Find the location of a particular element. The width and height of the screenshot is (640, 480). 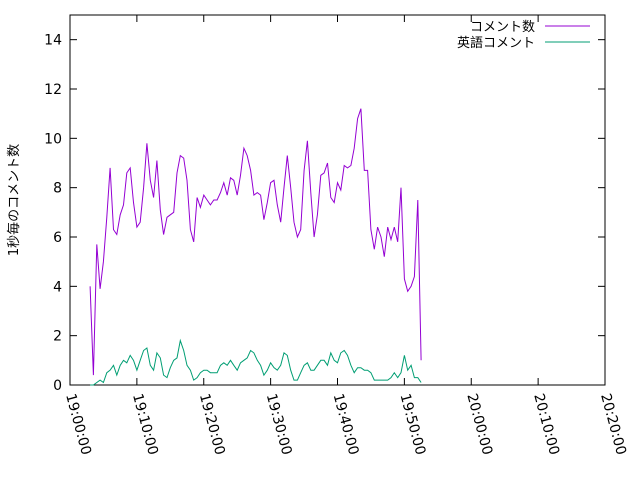

x-tick-label: 19:30:00 is located at coordinates (279, 424).